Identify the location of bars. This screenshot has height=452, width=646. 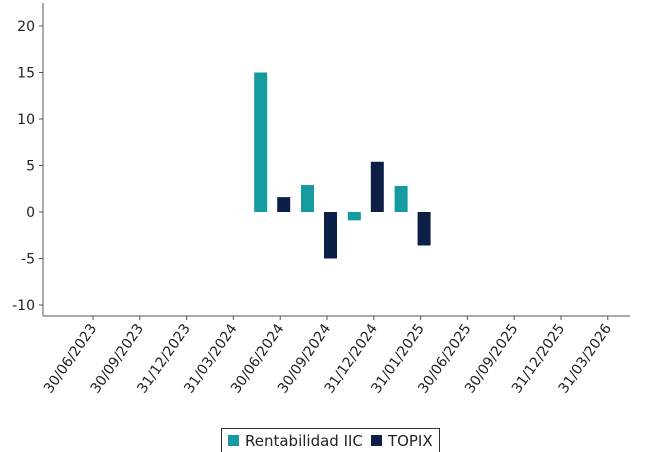
(342, 165).